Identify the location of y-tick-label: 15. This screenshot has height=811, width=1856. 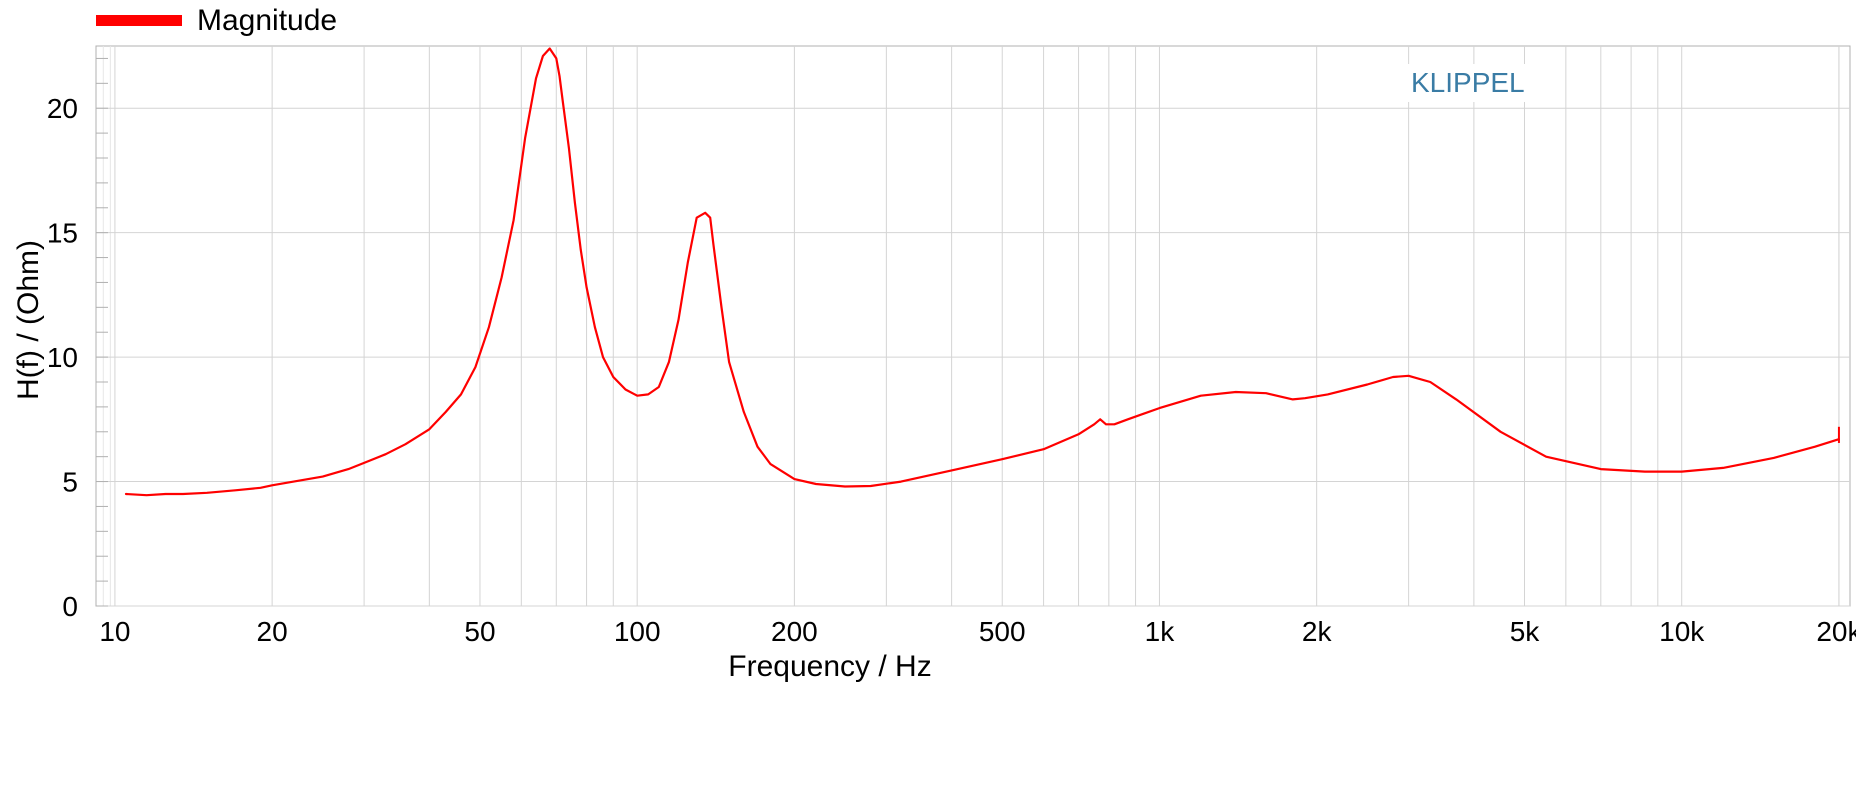
(62, 233).